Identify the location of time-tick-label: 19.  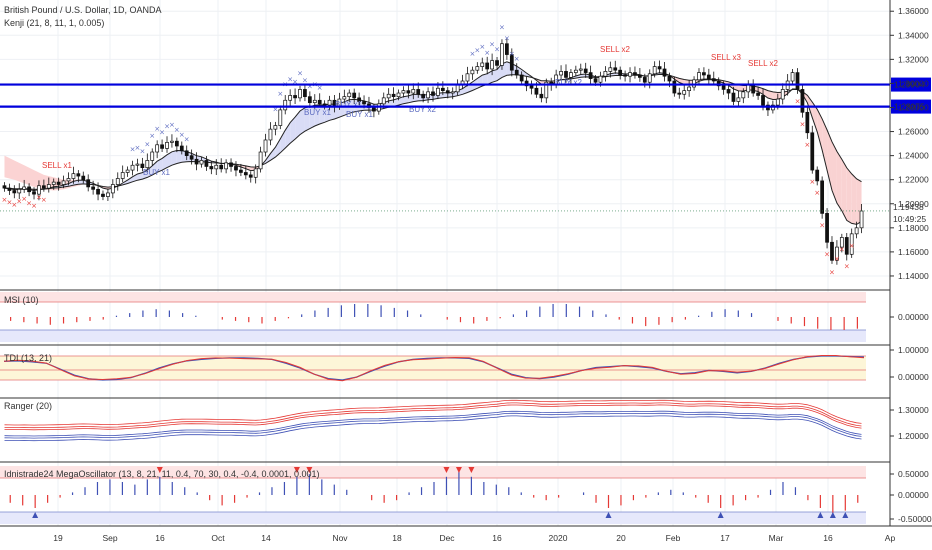
(58, 538).